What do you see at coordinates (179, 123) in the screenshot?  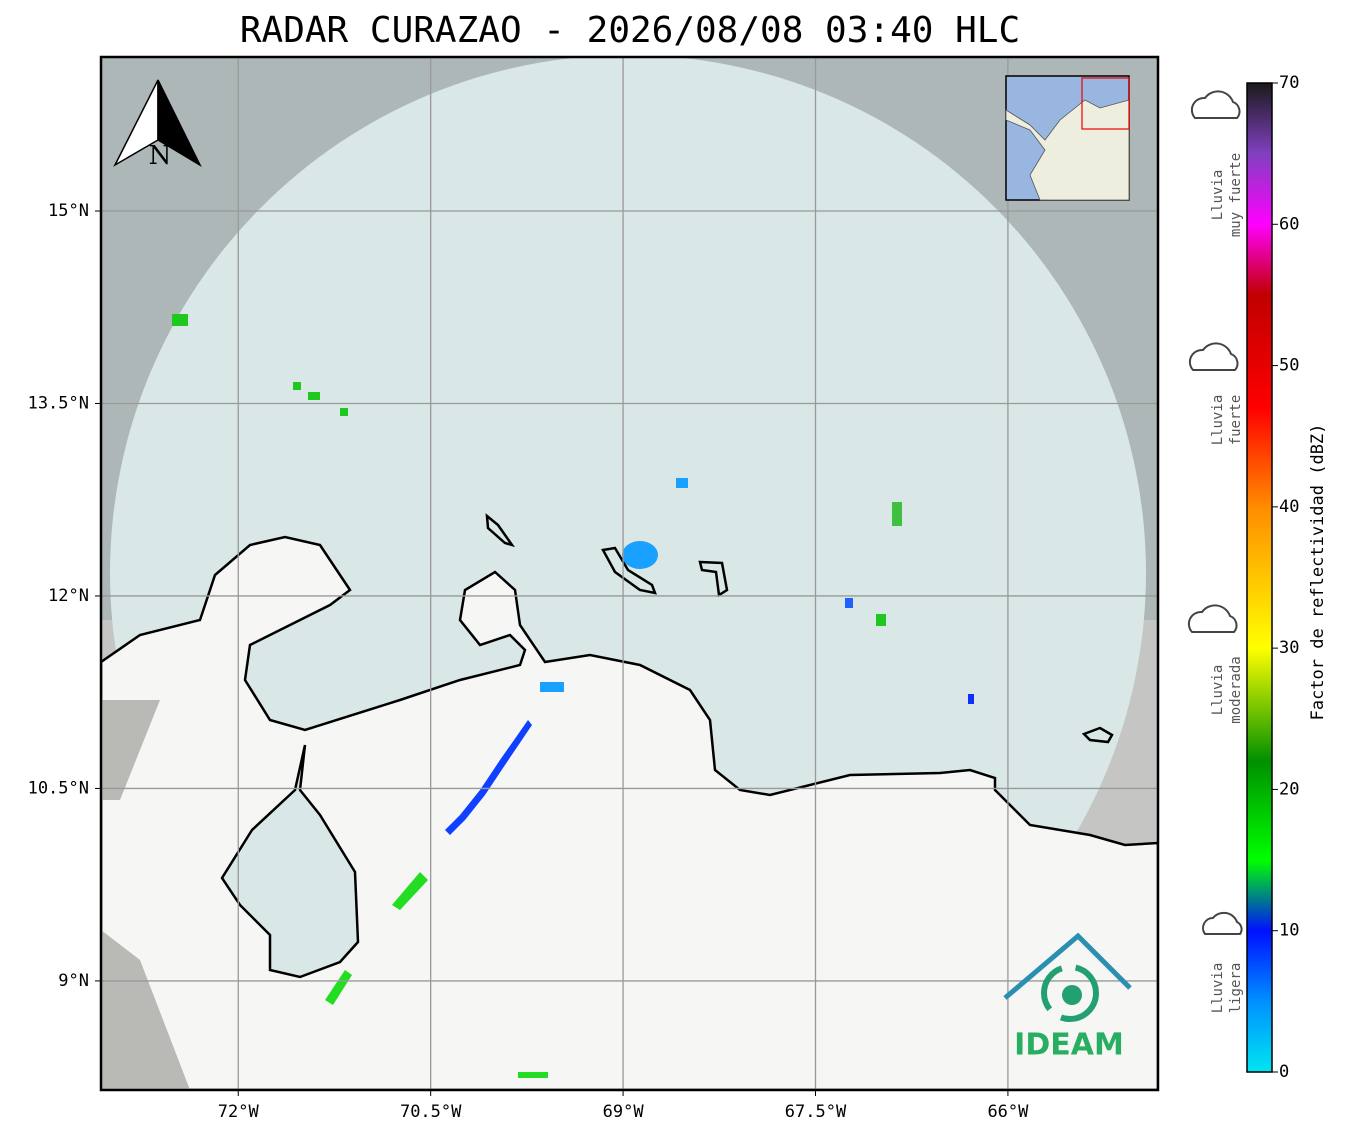 I see `north-arrow-right` at bounding box center [179, 123].